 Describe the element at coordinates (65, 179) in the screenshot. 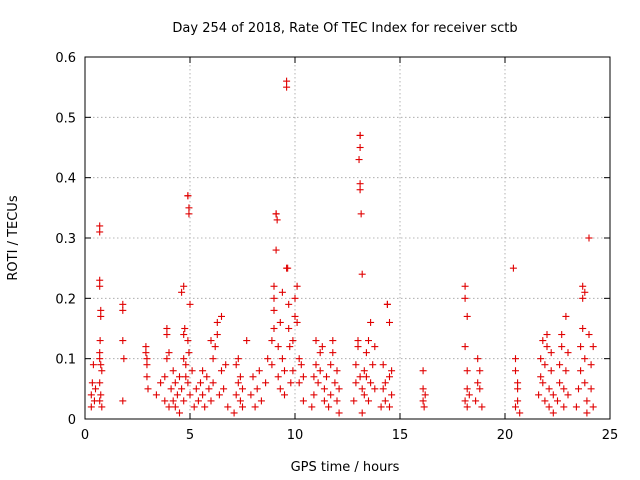

I see `y-tick-label: 0.4` at that location.